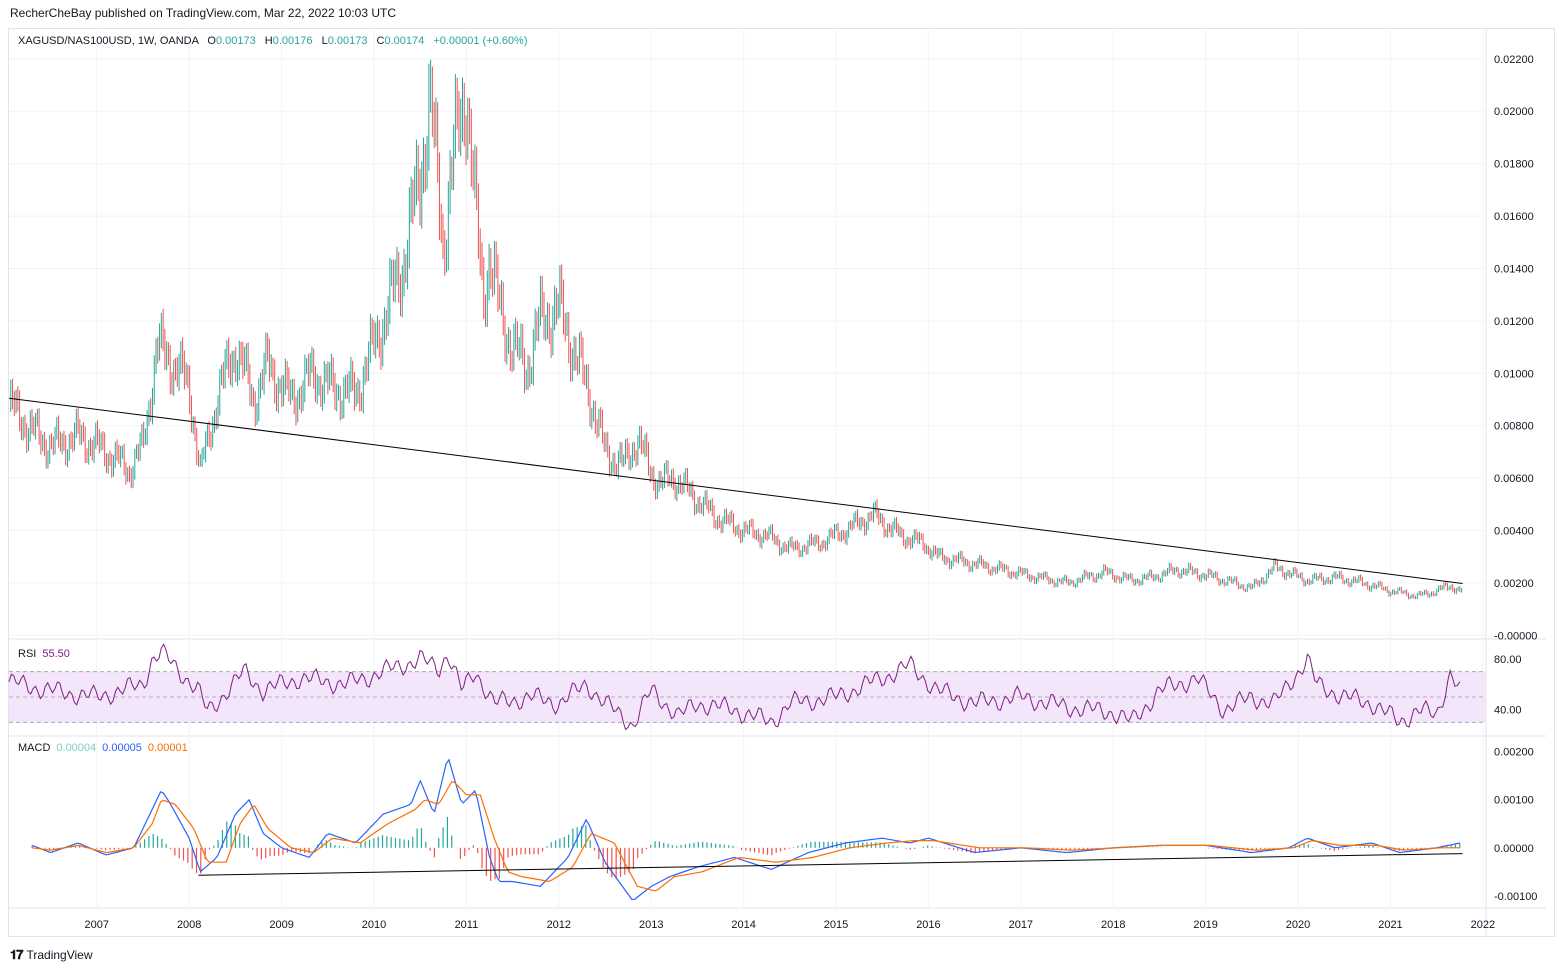  Describe the element at coordinates (836, 925) in the screenshot. I see `time-tick-label: 2015` at that location.